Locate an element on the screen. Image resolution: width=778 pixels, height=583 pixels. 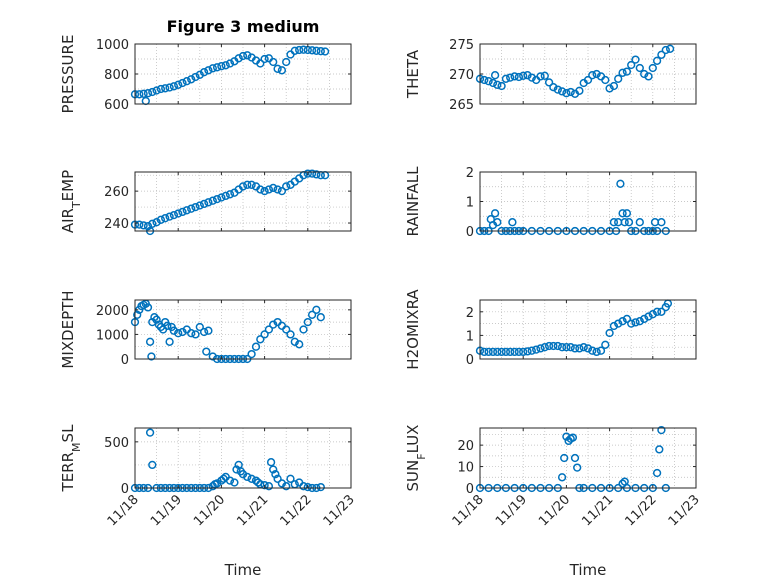
grid is located at coordinates (243, 329).